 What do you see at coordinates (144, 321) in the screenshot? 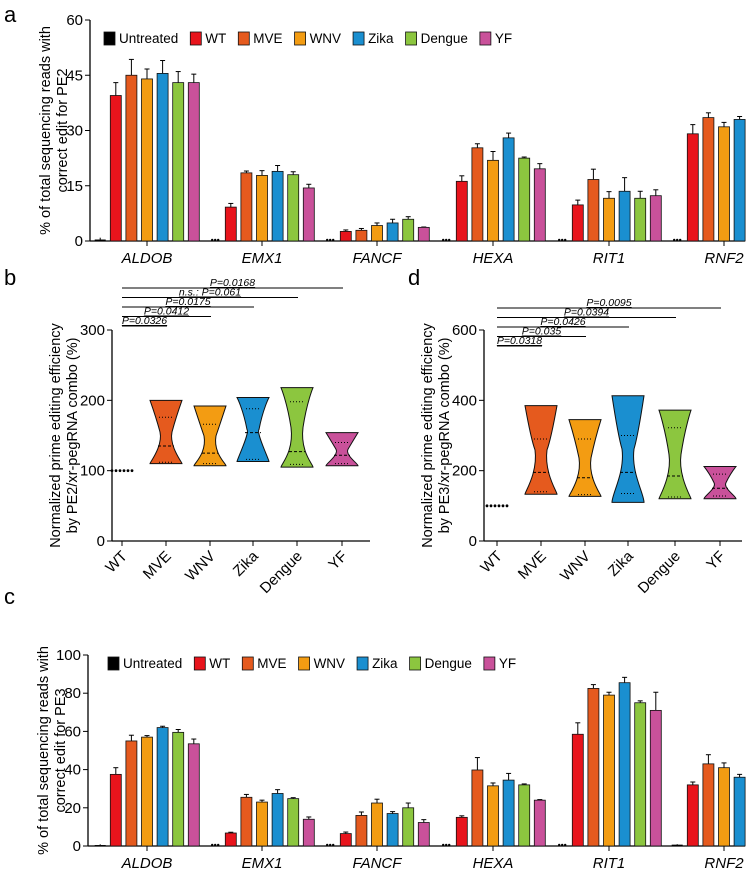
I see `p-value-label: P=0.0326` at bounding box center [144, 321].